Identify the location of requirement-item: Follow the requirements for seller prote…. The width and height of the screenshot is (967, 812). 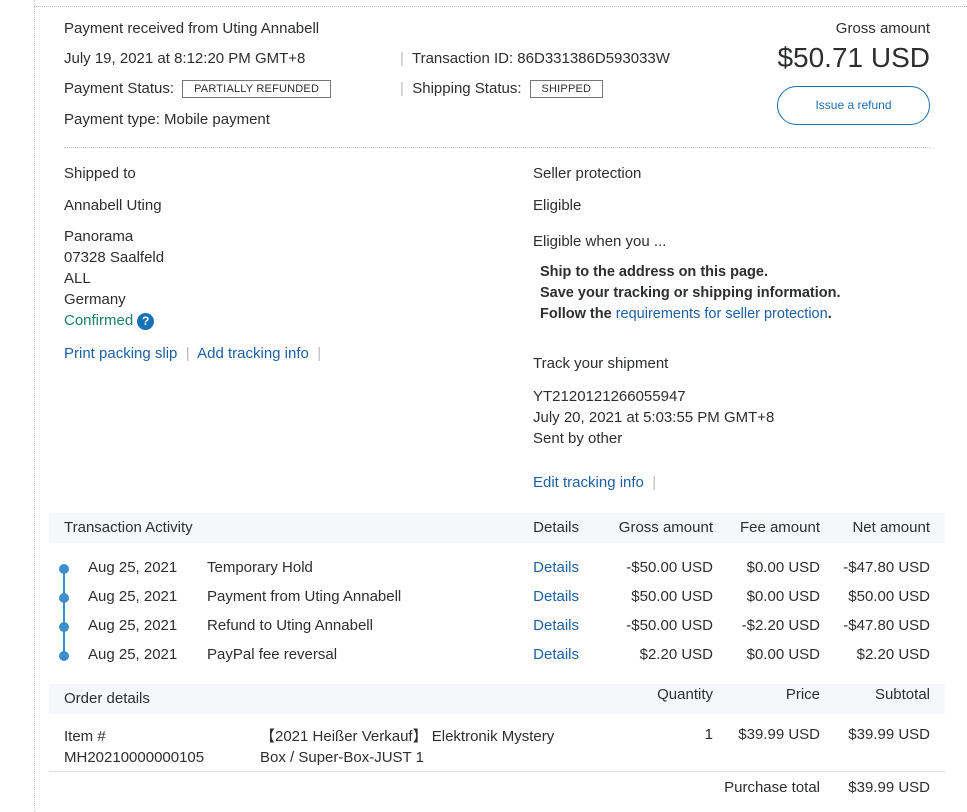
(690, 314).